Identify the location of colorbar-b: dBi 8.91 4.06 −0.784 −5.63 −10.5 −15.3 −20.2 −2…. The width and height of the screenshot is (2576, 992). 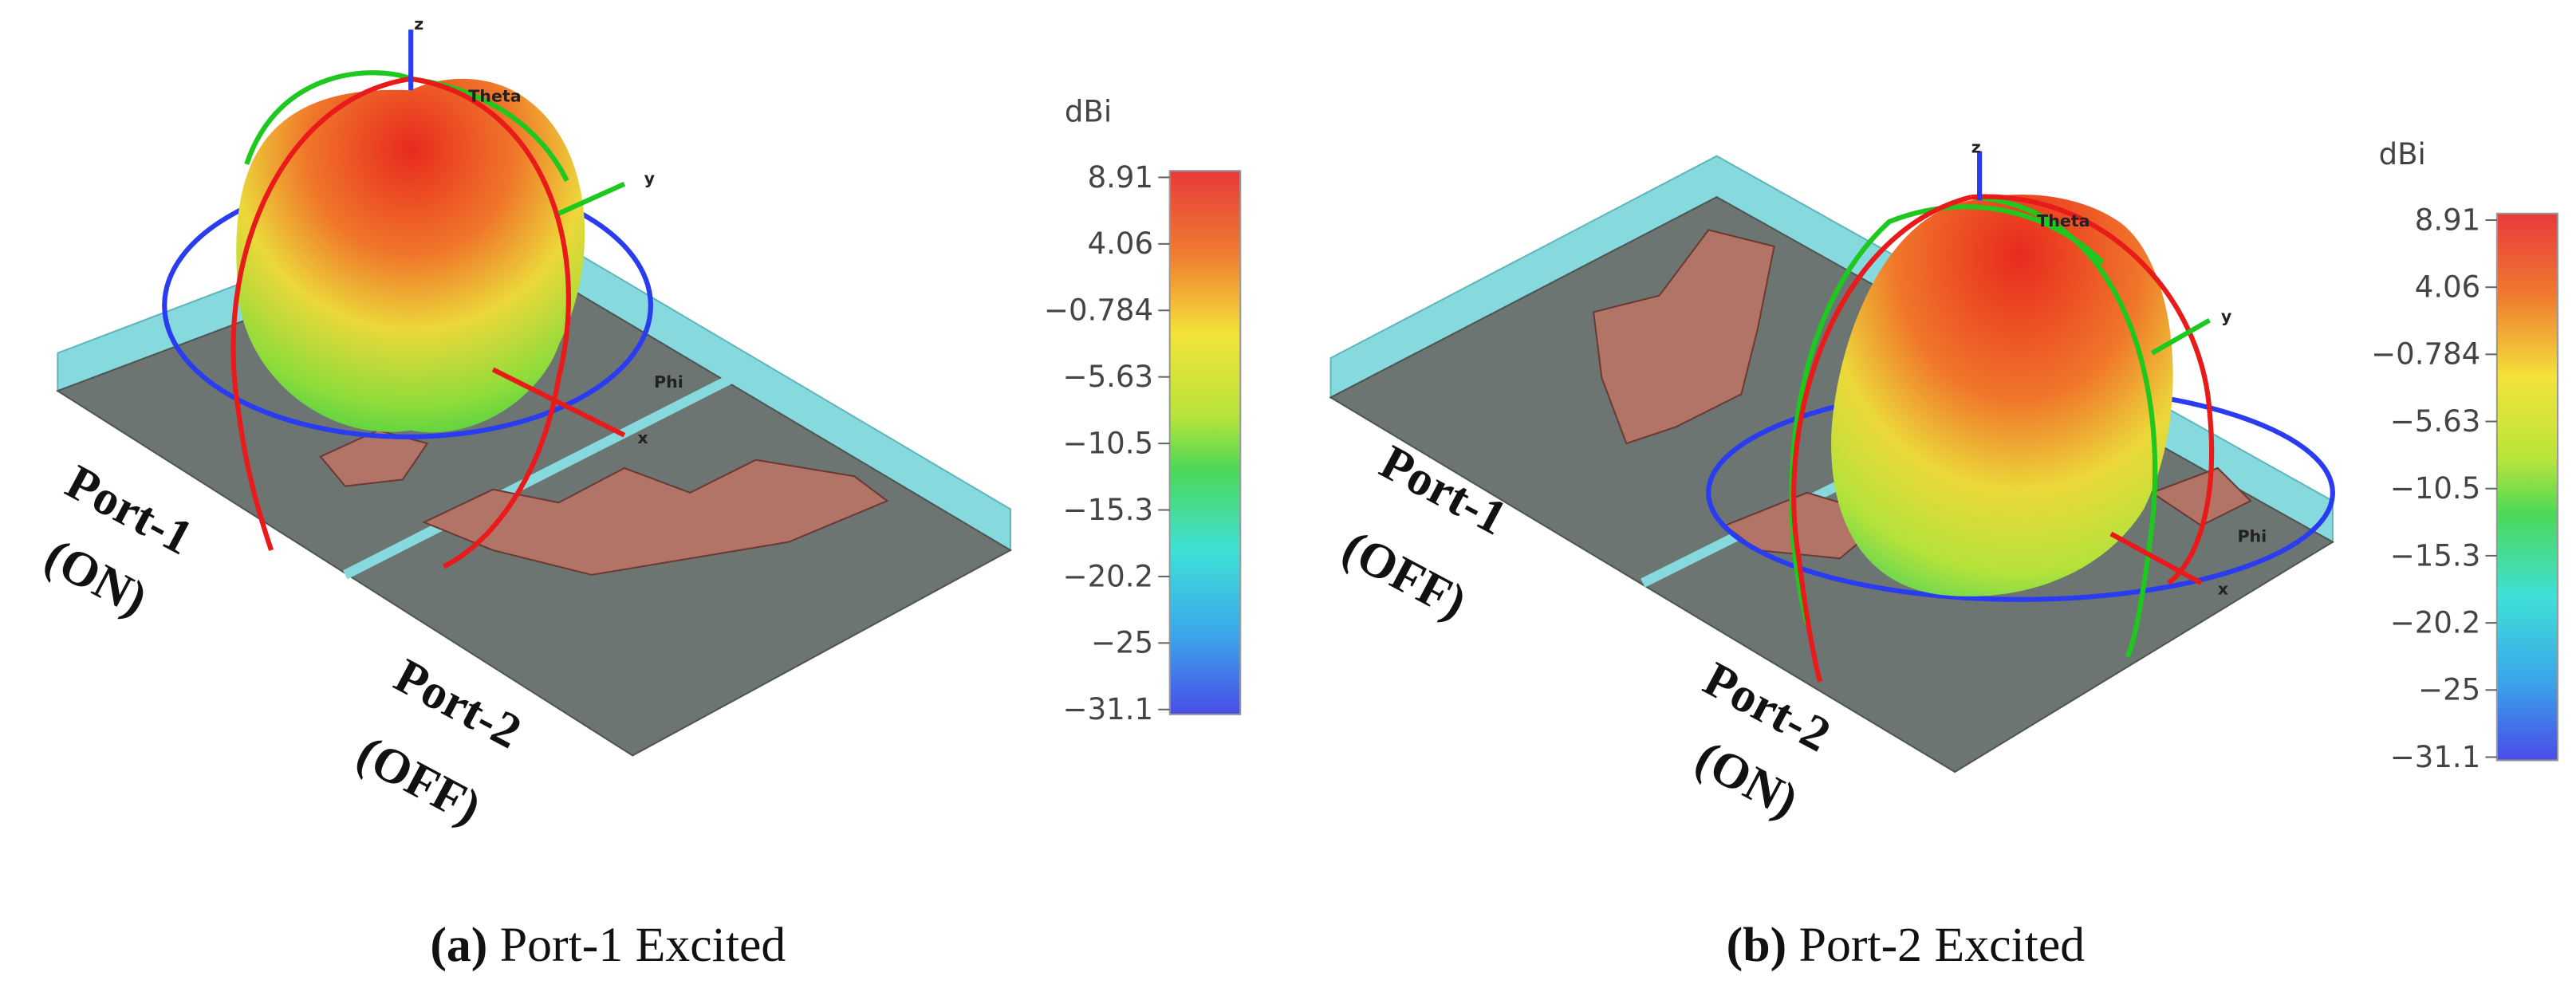
(2465, 456).